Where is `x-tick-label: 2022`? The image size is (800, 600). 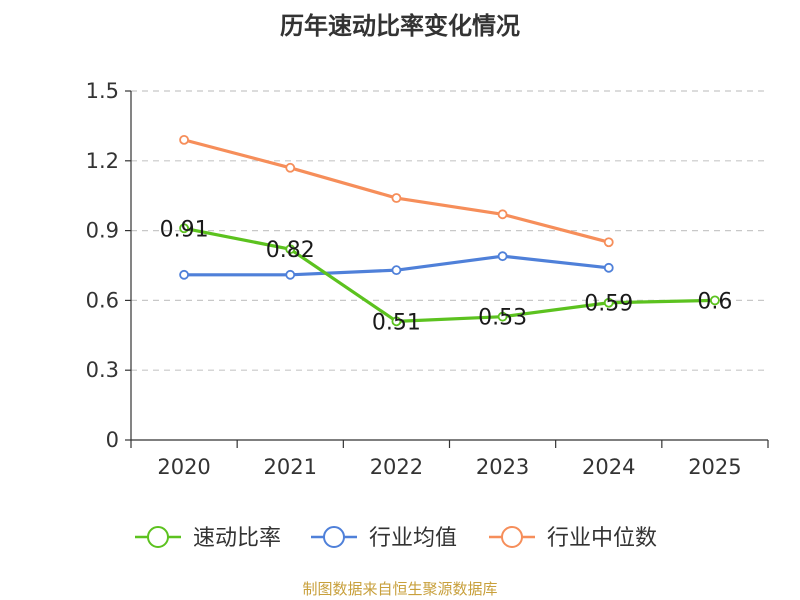
x-tick-label: 2022 is located at coordinates (396, 467).